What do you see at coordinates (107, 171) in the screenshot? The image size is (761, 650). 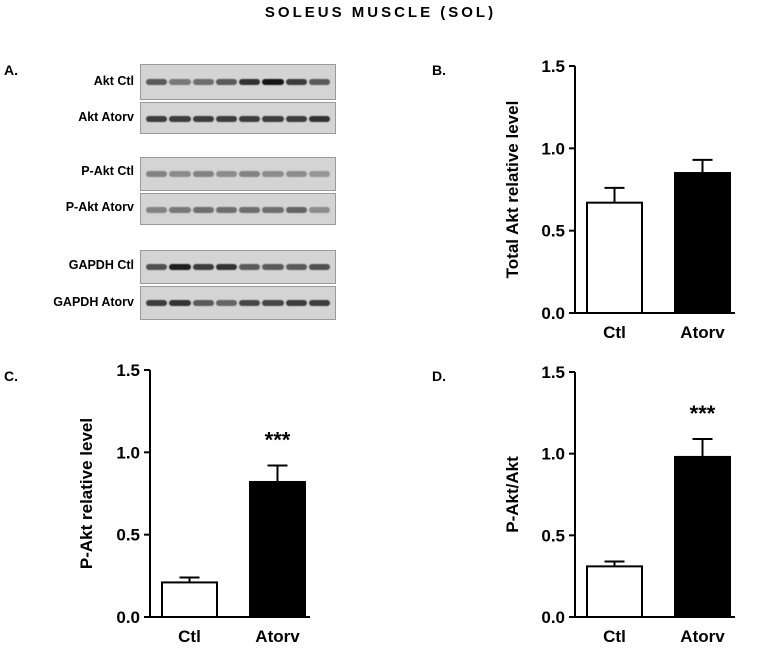 I see `blot-label: P-Akt Ctl` at bounding box center [107, 171].